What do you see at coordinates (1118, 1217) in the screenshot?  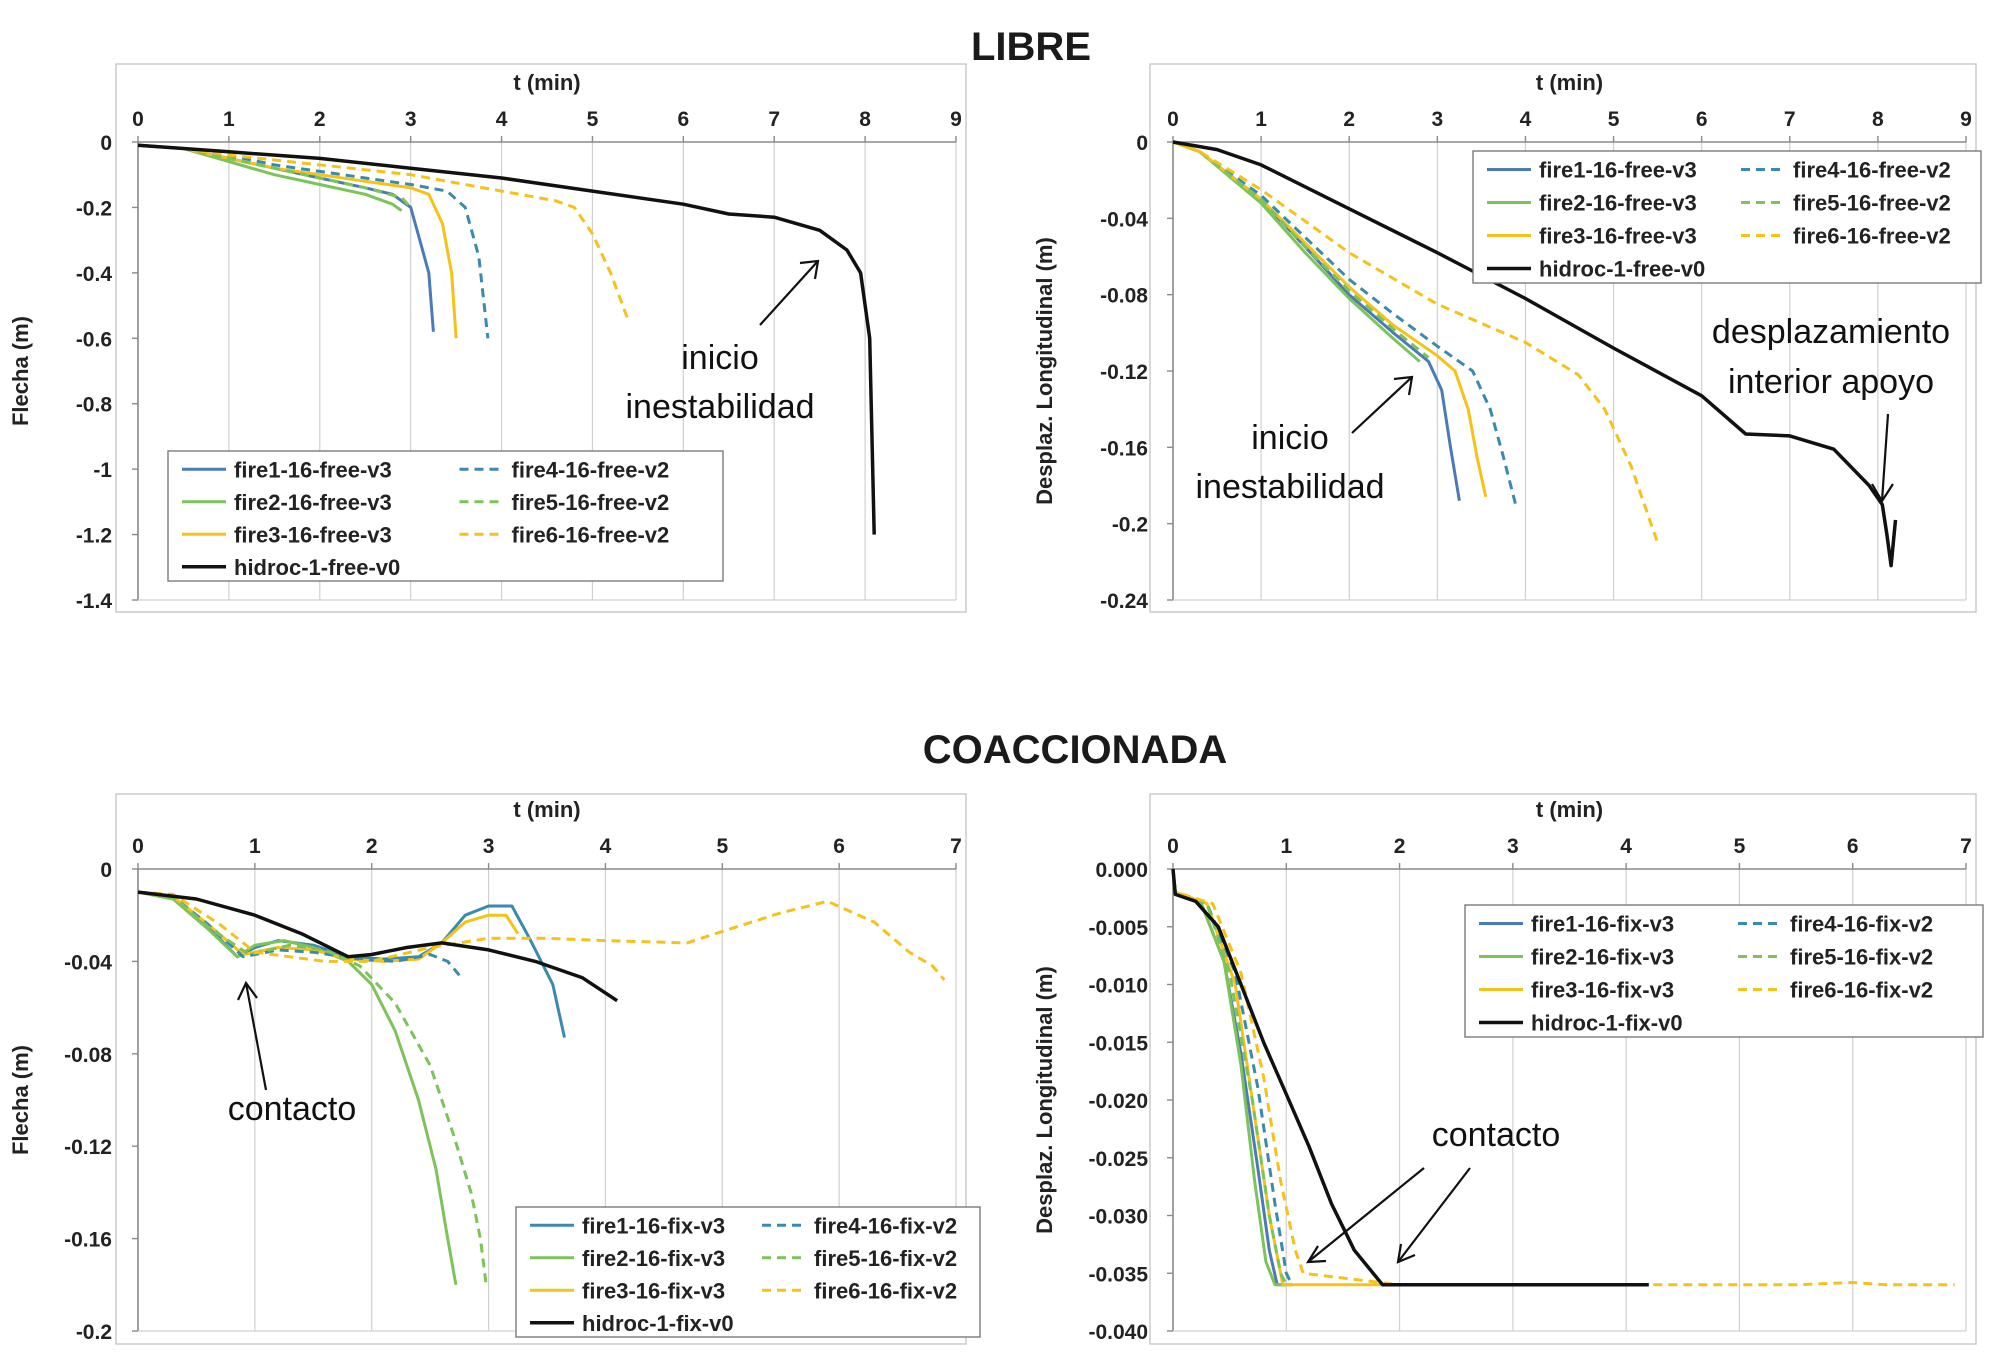 I see `y-tick-label: -0.030` at bounding box center [1118, 1217].